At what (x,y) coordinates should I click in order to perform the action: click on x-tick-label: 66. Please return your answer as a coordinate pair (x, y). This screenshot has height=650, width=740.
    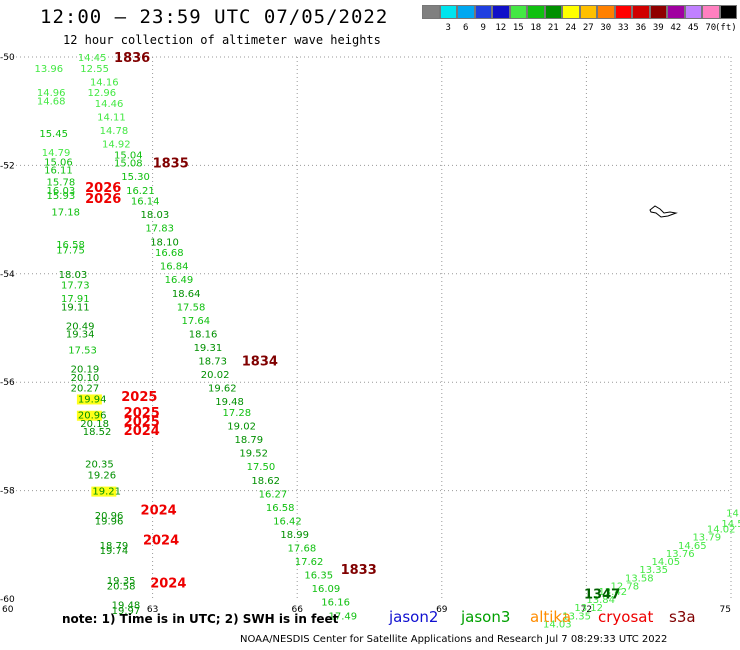
    Looking at the image, I should click on (297, 610).